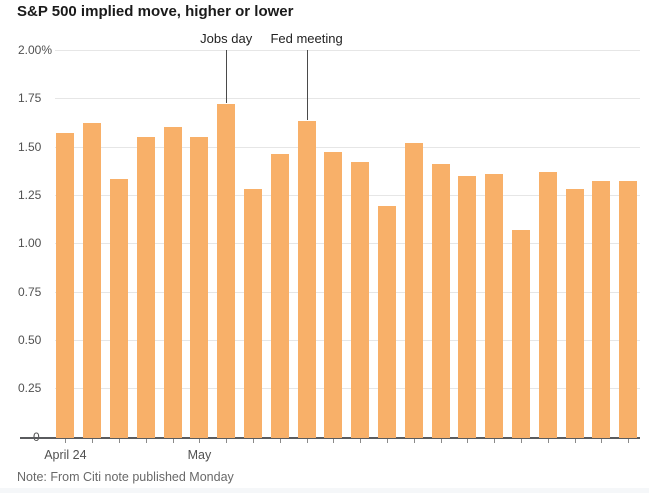  I want to click on chart-title: S&P 500 implied move, higher or lower, so click(155, 11).